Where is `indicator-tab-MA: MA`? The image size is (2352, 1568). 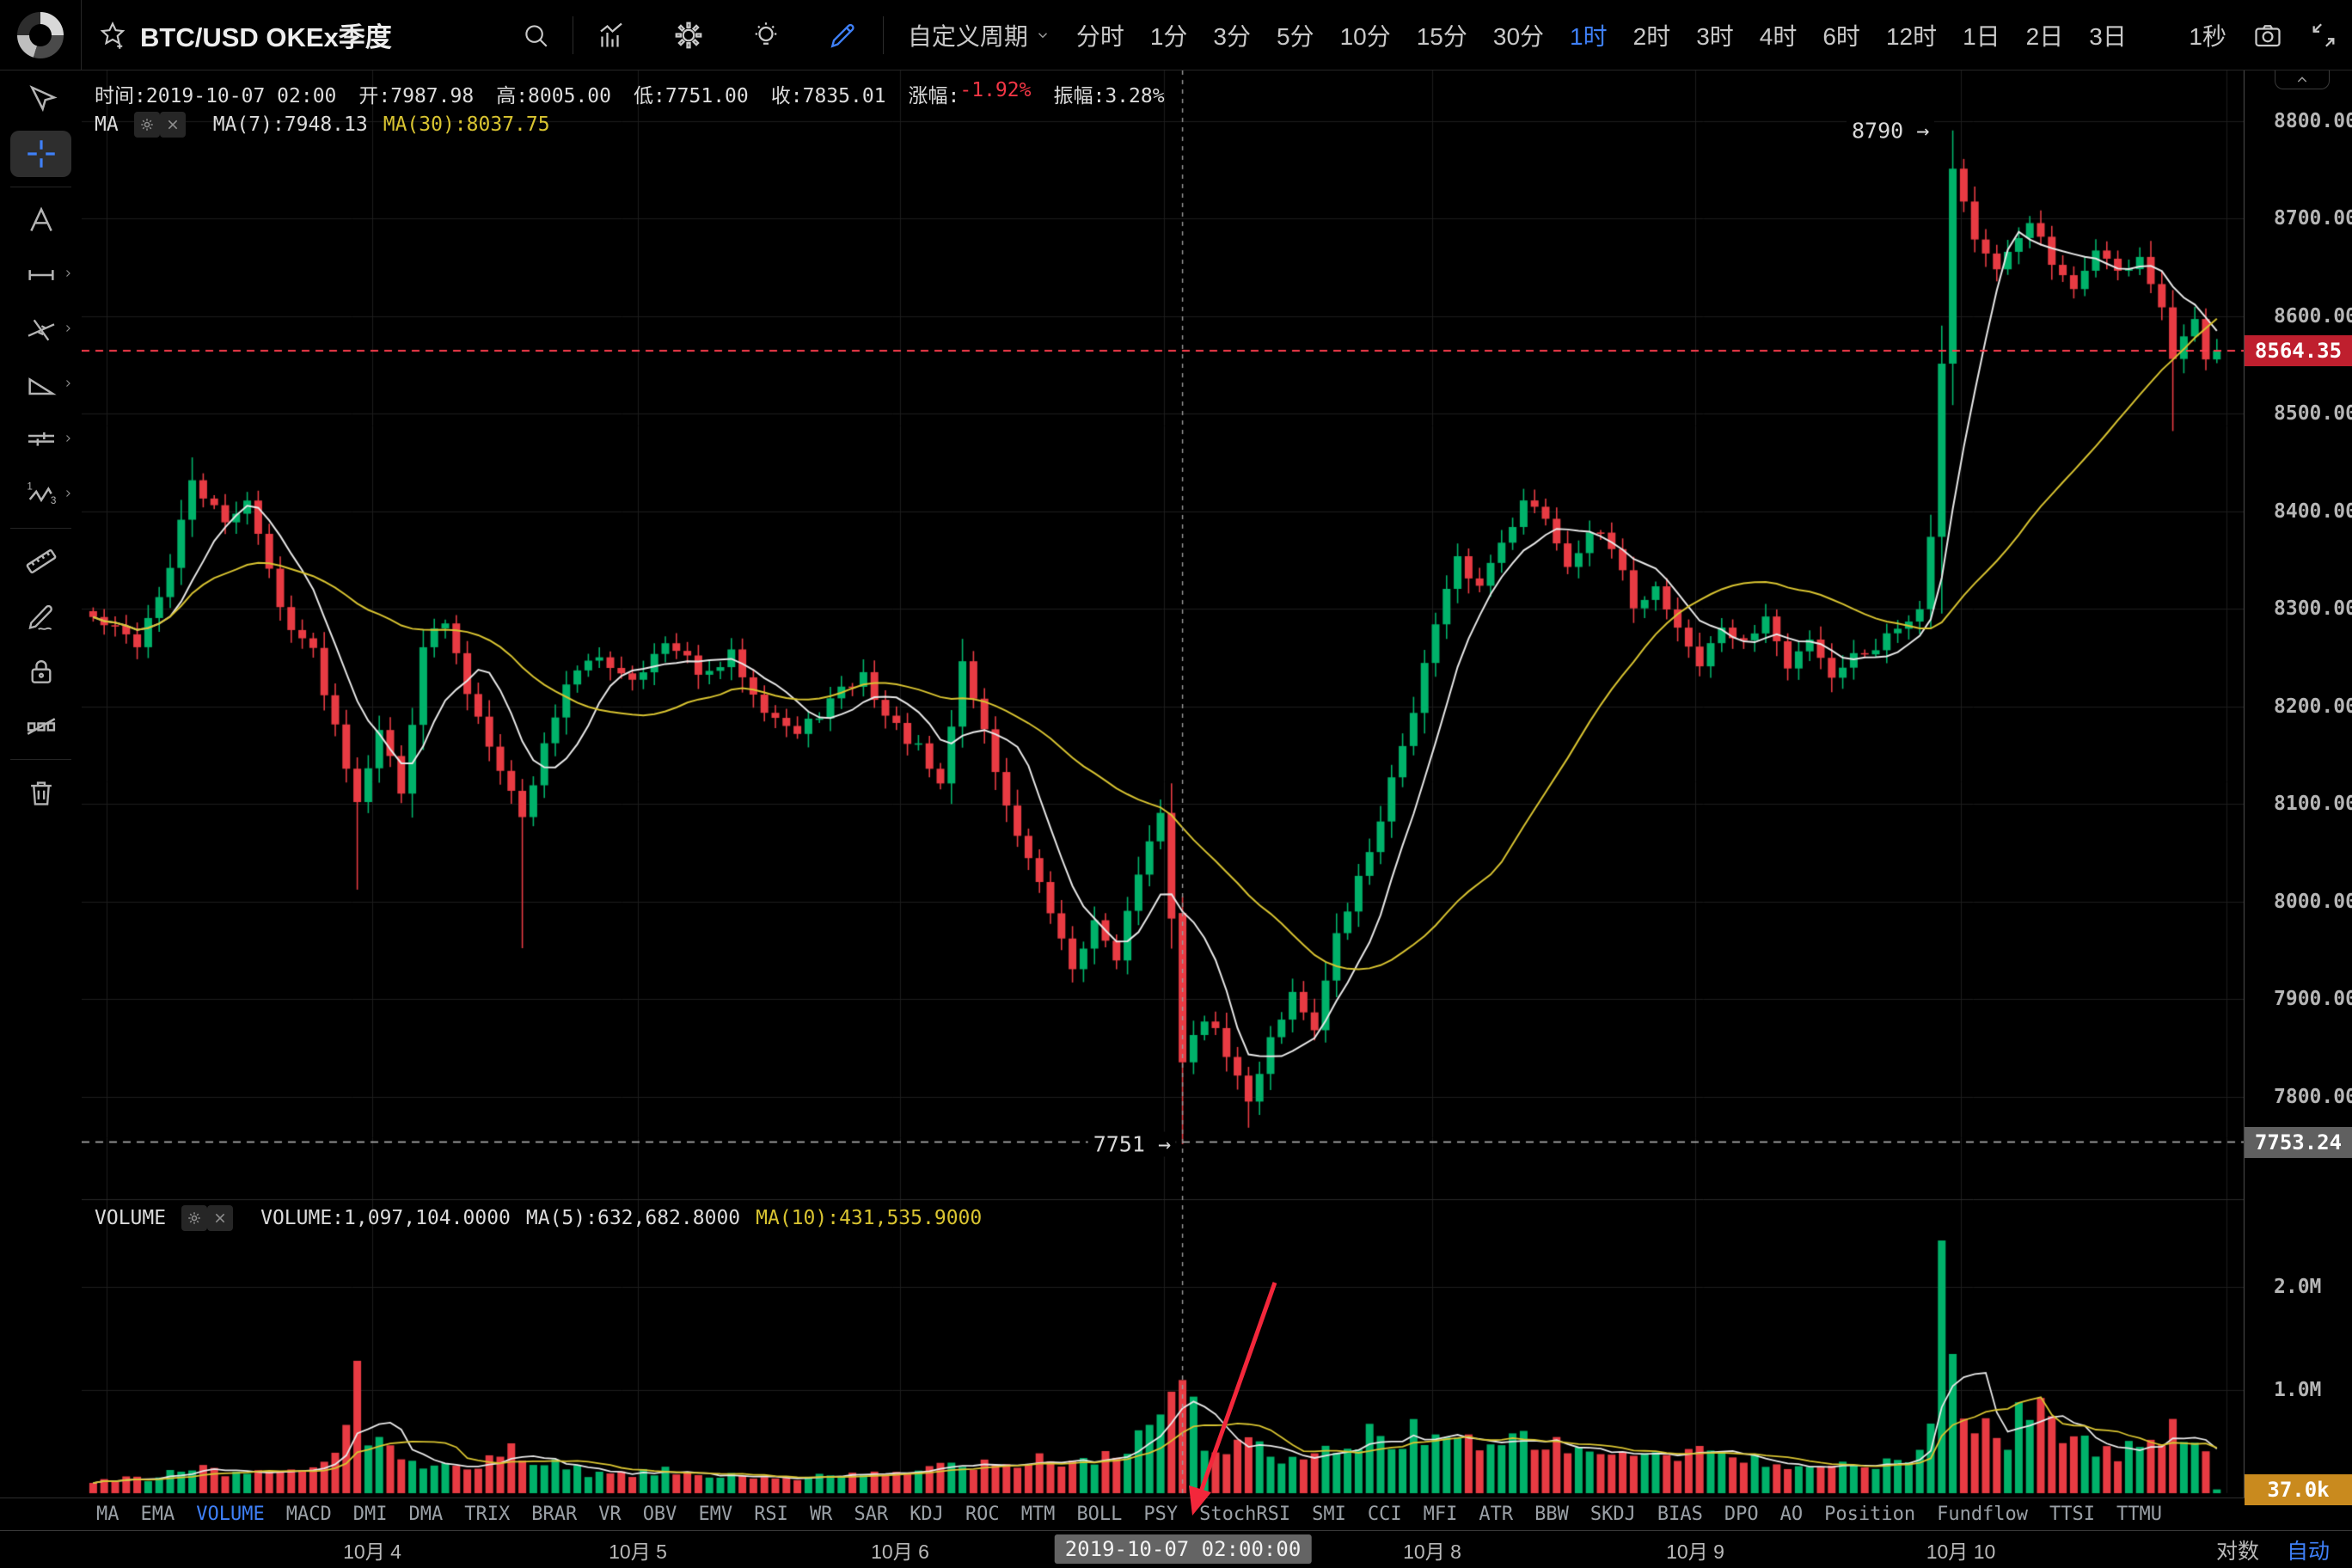
indicator-tab-MA: MA is located at coordinates (107, 1514).